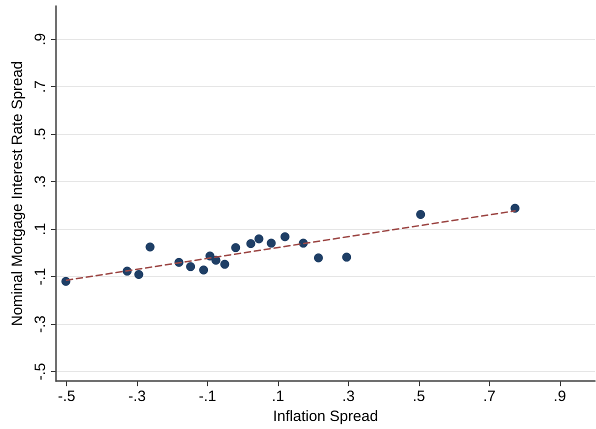  What do you see at coordinates (40, 277) in the screenshot?
I see `y-tick-label: -.1` at bounding box center [40, 277].